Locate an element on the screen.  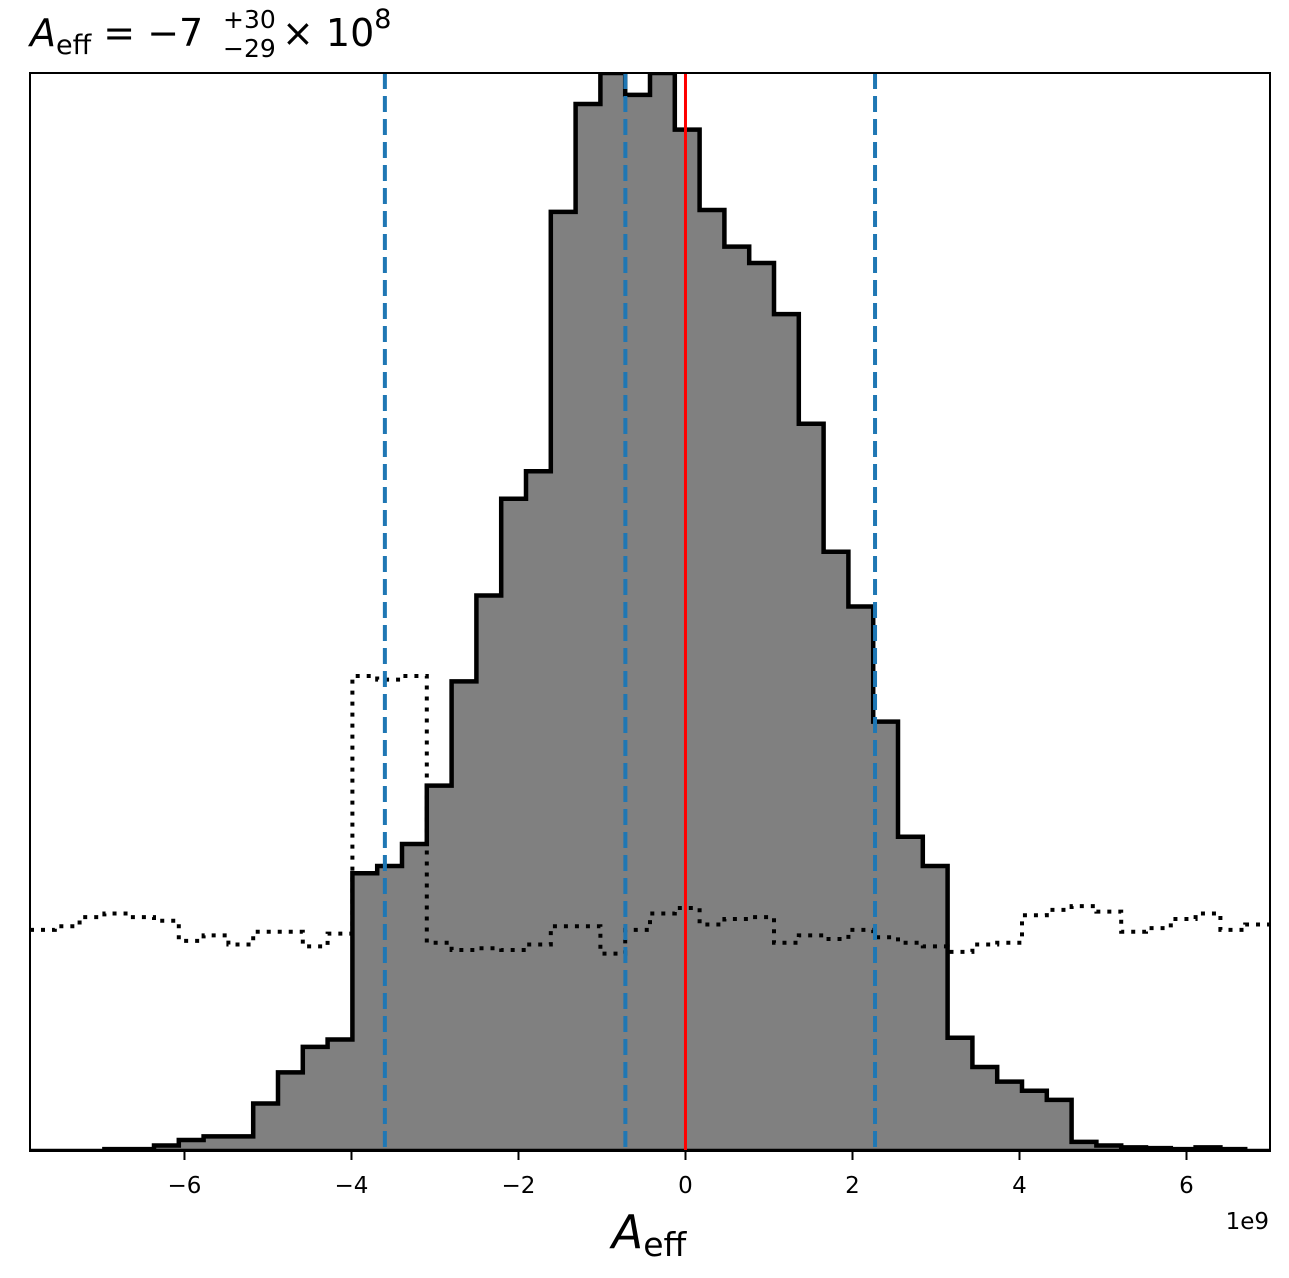
chart-title: Aeff = −7 +30 −29 × 108 is located at coordinates (209, 33).